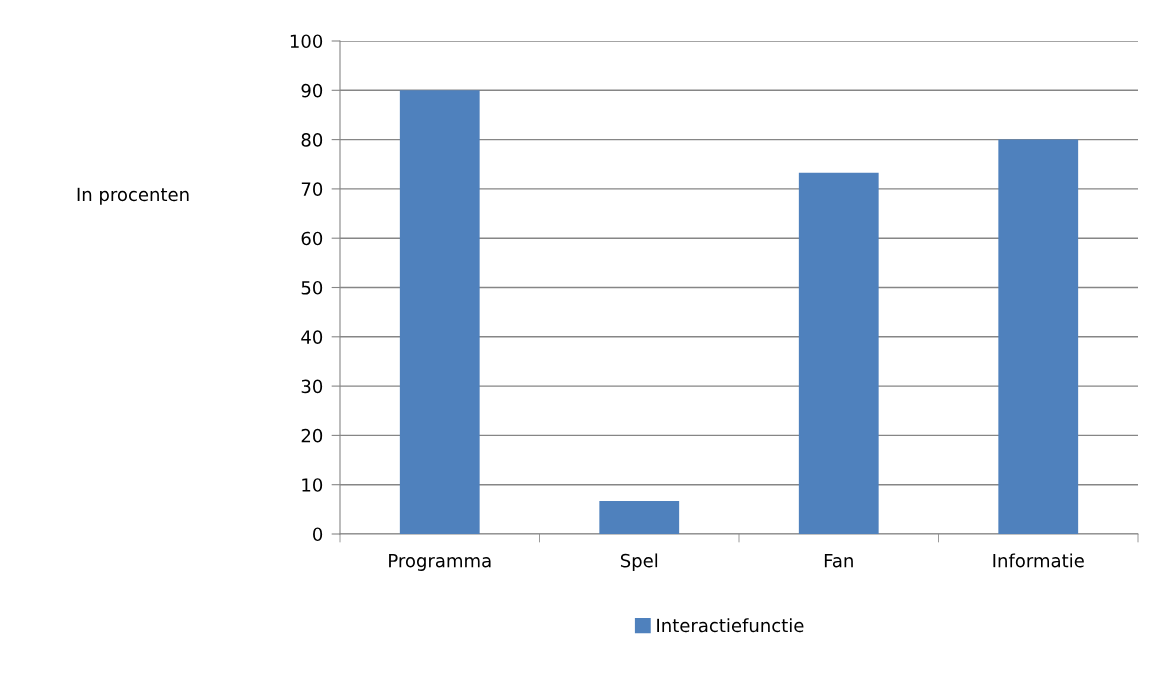 This screenshot has height=673, width=1153. What do you see at coordinates (440, 562) in the screenshot?
I see `x-tick-label: Programma` at bounding box center [440, 562].